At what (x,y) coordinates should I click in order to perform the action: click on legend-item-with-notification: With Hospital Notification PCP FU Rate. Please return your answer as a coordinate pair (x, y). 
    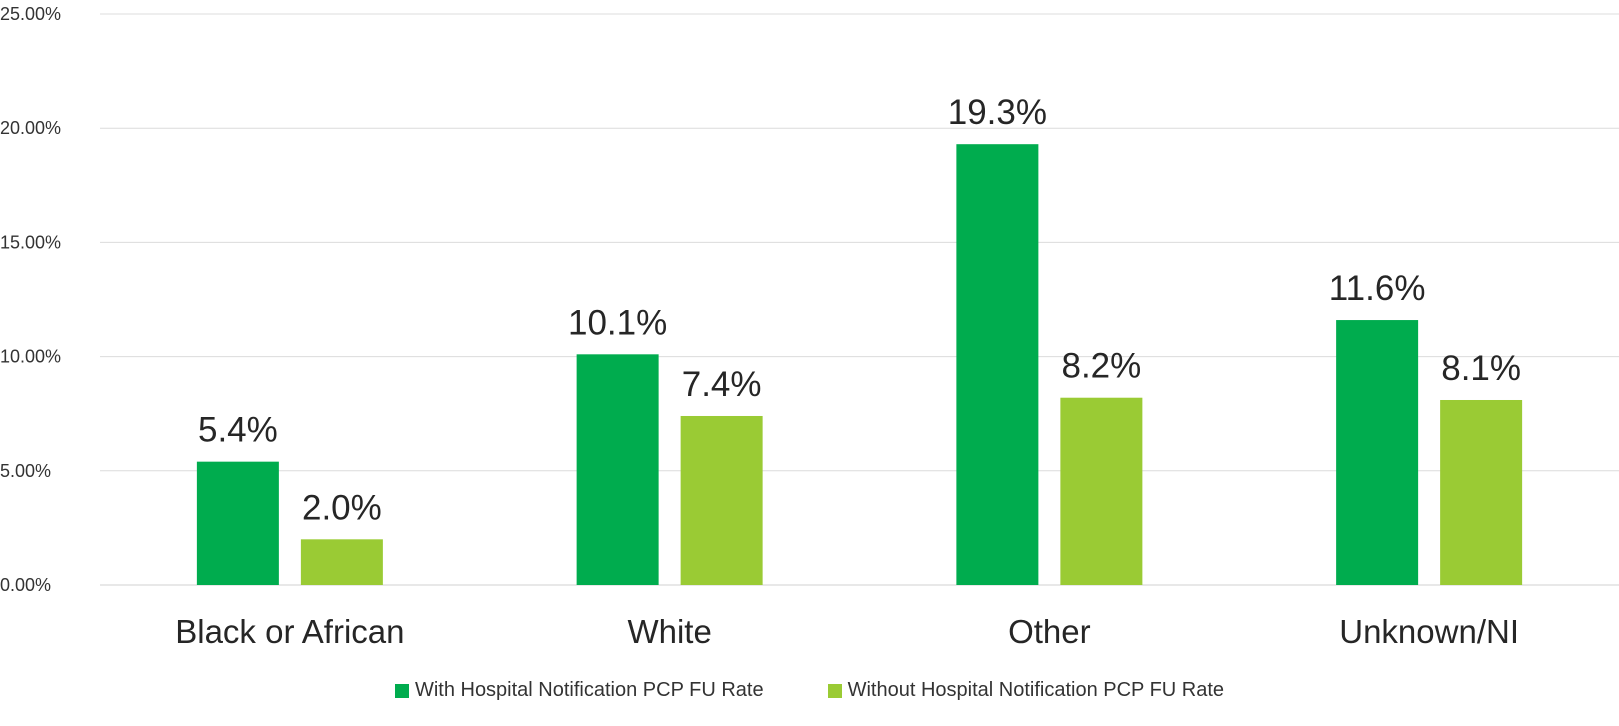
    Looking at the image, I should click on (579, 690).